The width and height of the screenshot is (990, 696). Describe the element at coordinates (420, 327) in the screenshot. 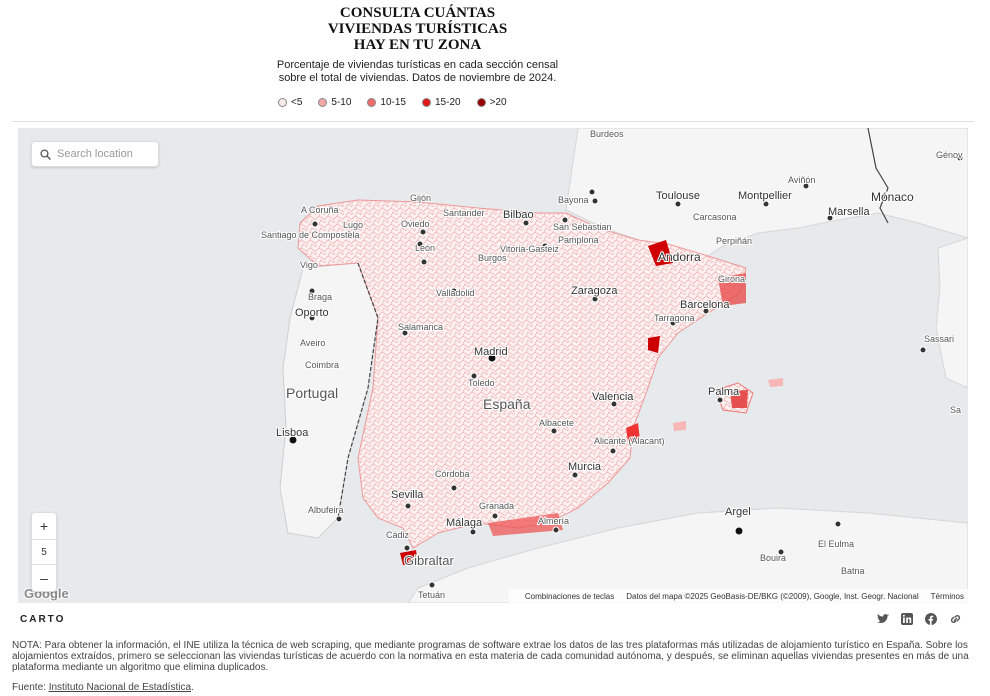

I see `label-salamanca: Salamanca` at that location.